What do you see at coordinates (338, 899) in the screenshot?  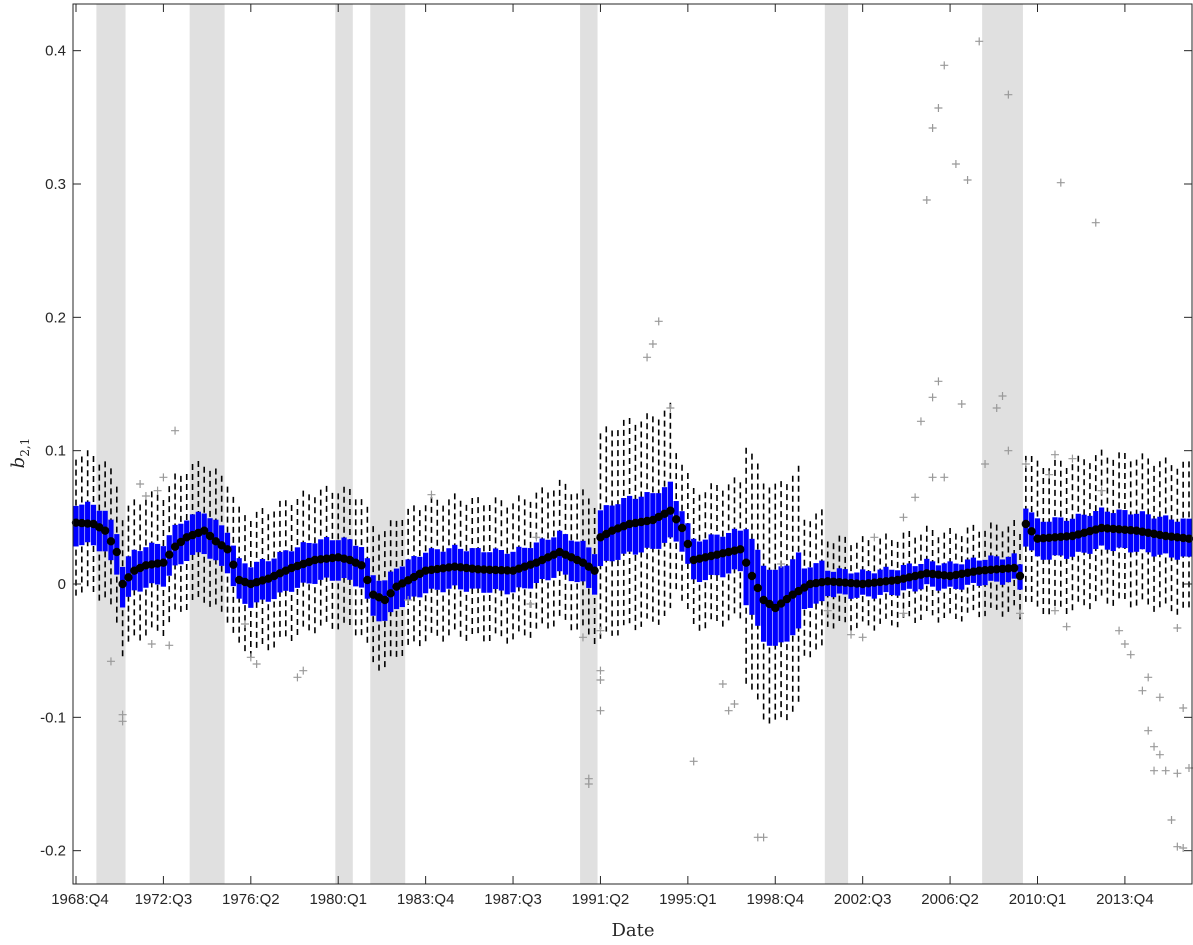 I see `x-tick-label: 1980:Q1` at bounding box center [338, 899].